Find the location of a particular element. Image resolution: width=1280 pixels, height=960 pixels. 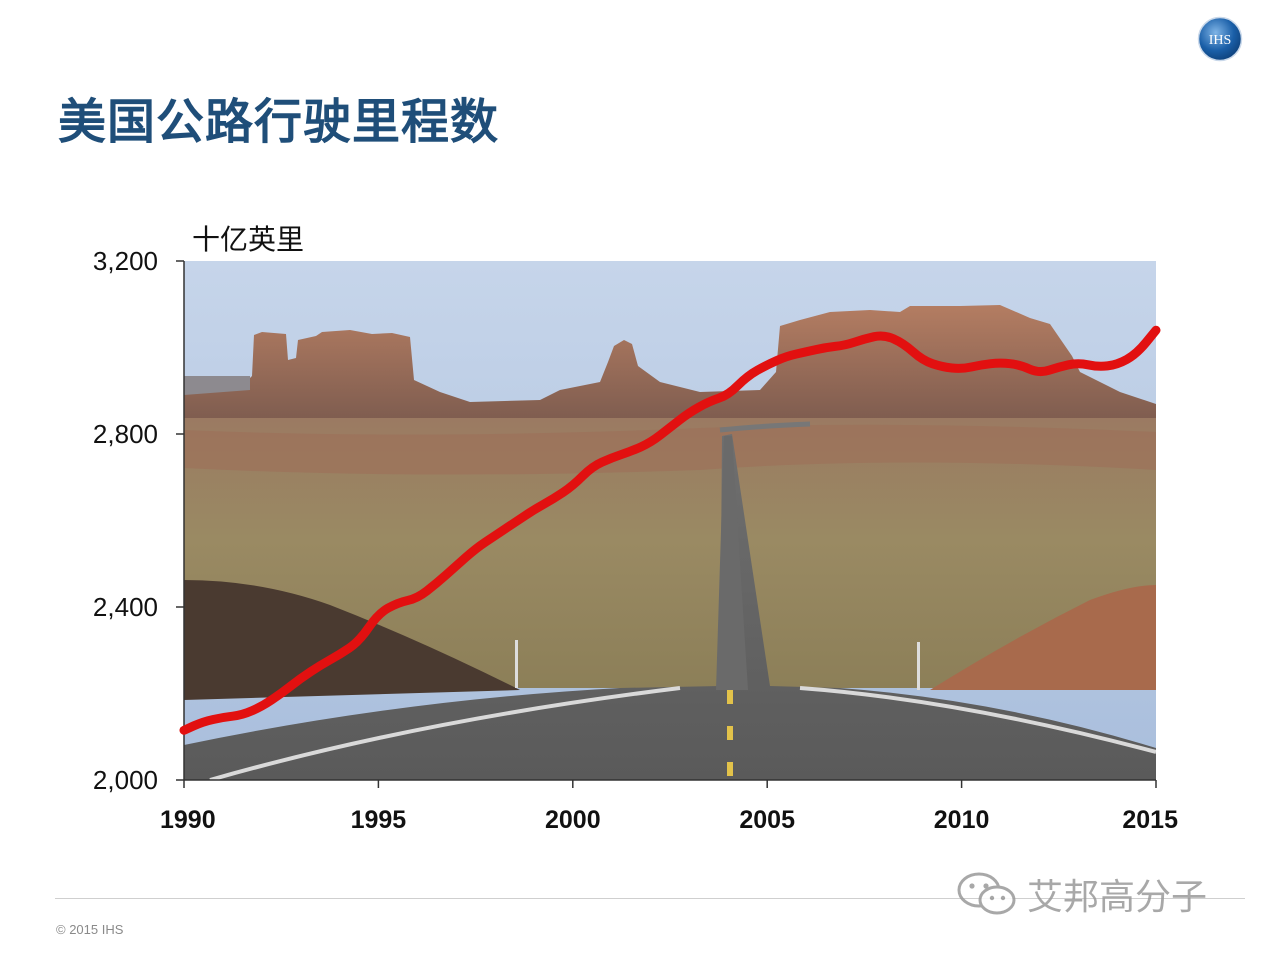

x-ticks: 1990 1995 2000 2005 2010 2015 is located at coordinates (669, 807).